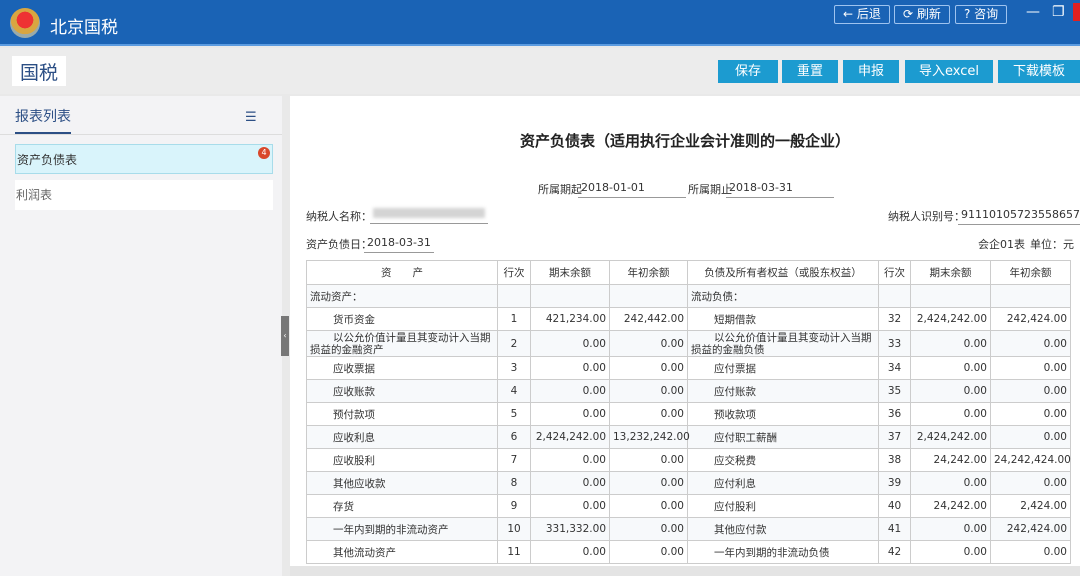 The image size is (1080, 576). Describe the element at coordinates (570, 529) in the screenshot. I see `asset-end-balance-cell: 331,332.00` at that location.